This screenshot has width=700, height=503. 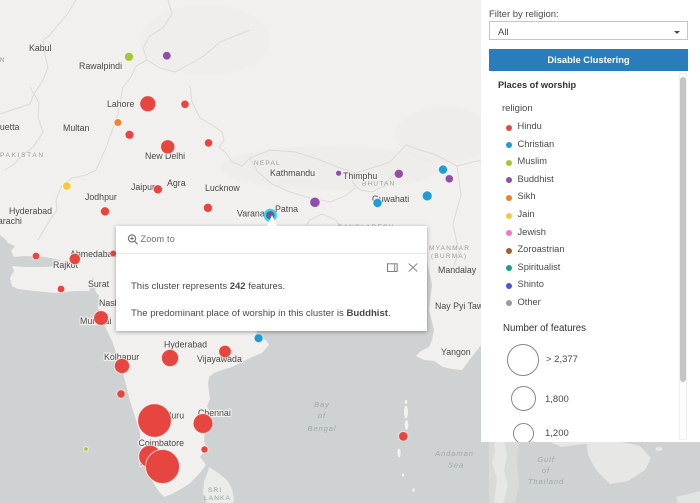 What do you see at coordinates (217, 498) in the screenshot?
I see `svg-text: LANKA` at bounding box center [217, 498].